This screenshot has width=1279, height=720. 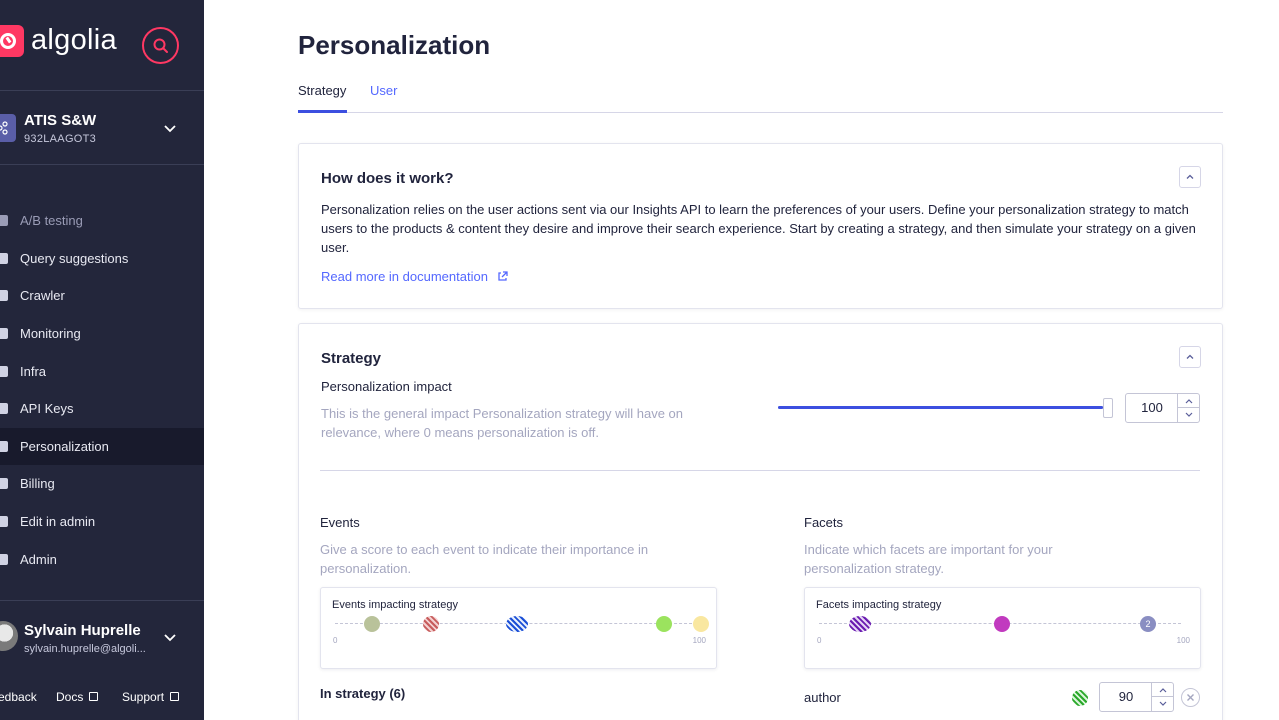 I want to click on remove-facet-button, so click(x=1190, y=697).